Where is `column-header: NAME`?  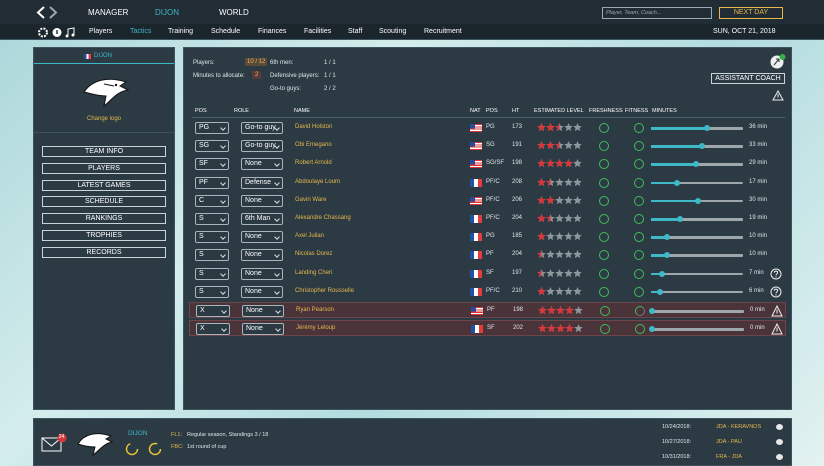
column-header: NAME is located at coordinates (302, 111).